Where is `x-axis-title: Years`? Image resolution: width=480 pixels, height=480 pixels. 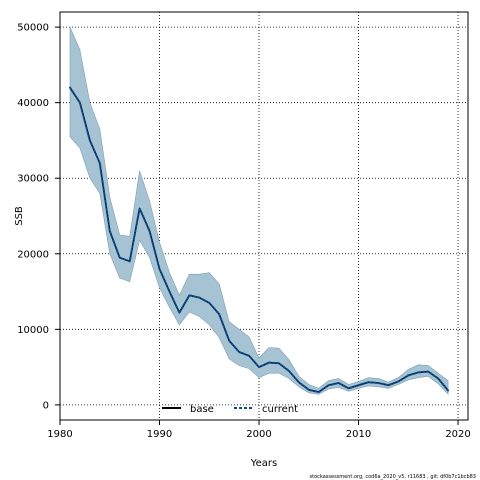
x-axis-title: Years is located at coordinates (263, 463).